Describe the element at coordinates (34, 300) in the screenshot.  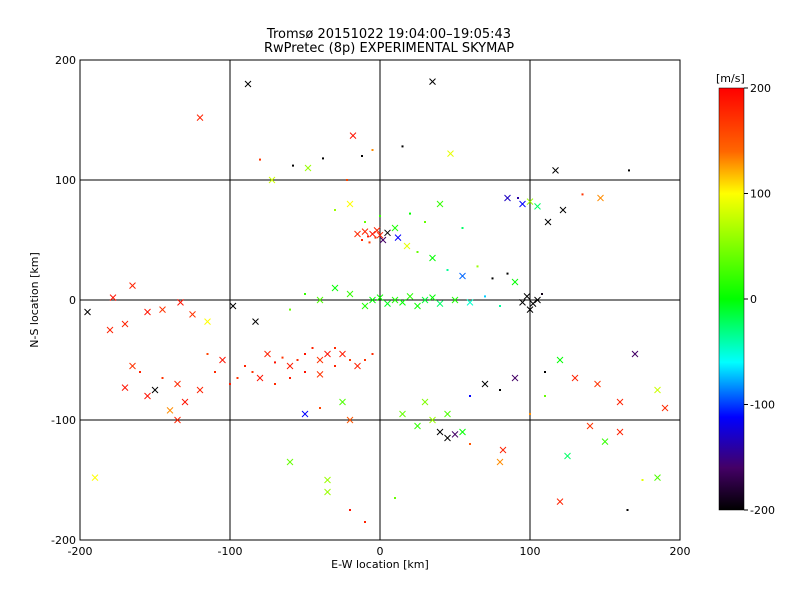
I see `y-axis-label: N-S location [km]` at that location.